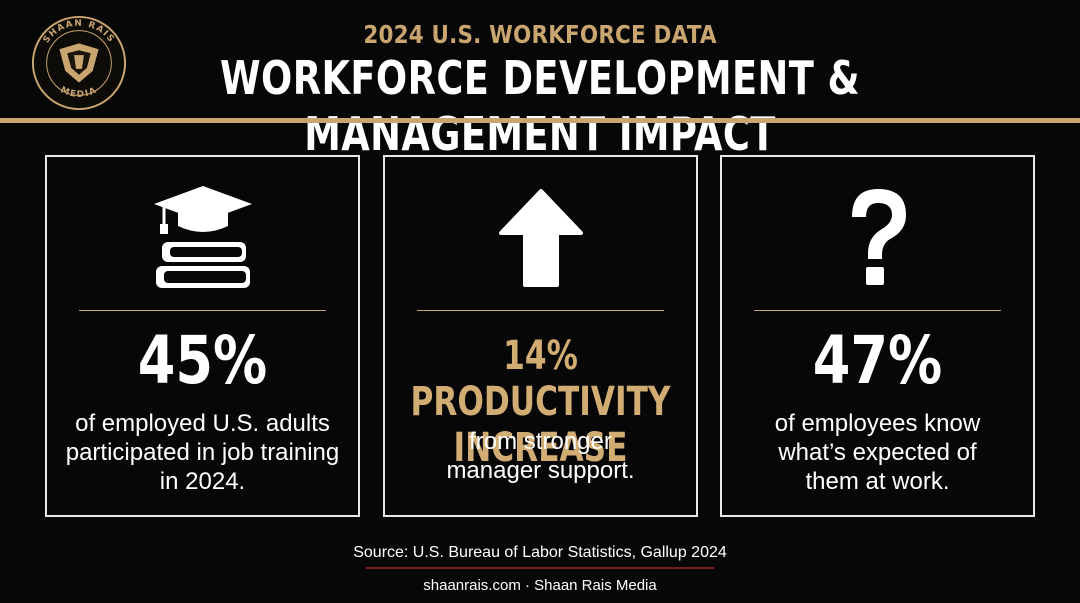 This screenshot has width=1080, height=603. I want to click on site-credit: shaanrais.com · Shaan Rais Media, so click(540, 585).